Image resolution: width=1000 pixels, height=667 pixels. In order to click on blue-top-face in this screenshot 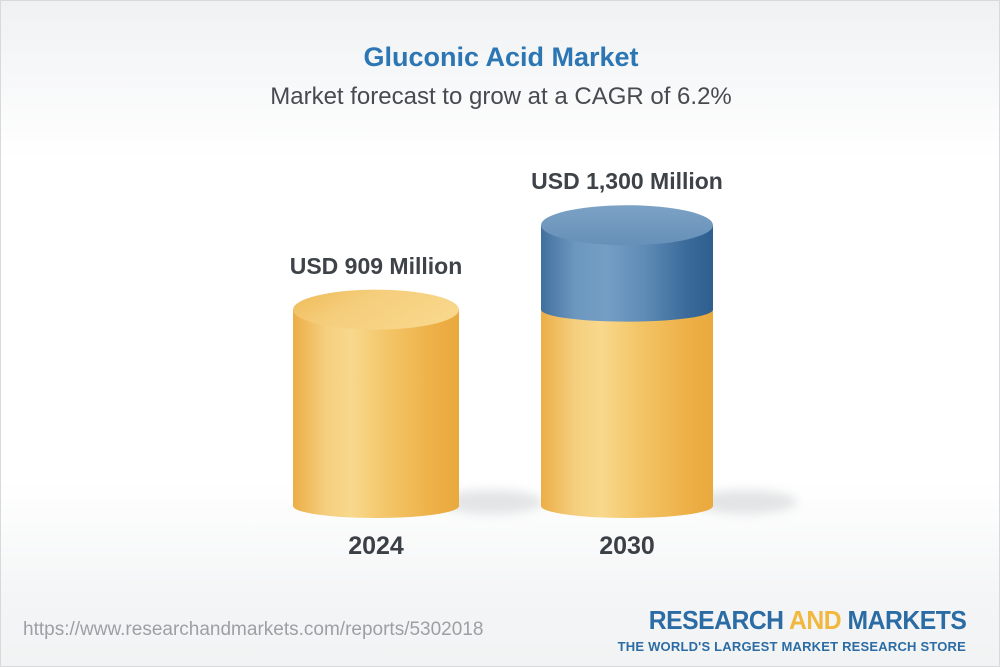, I will do `click(627, 225)`.